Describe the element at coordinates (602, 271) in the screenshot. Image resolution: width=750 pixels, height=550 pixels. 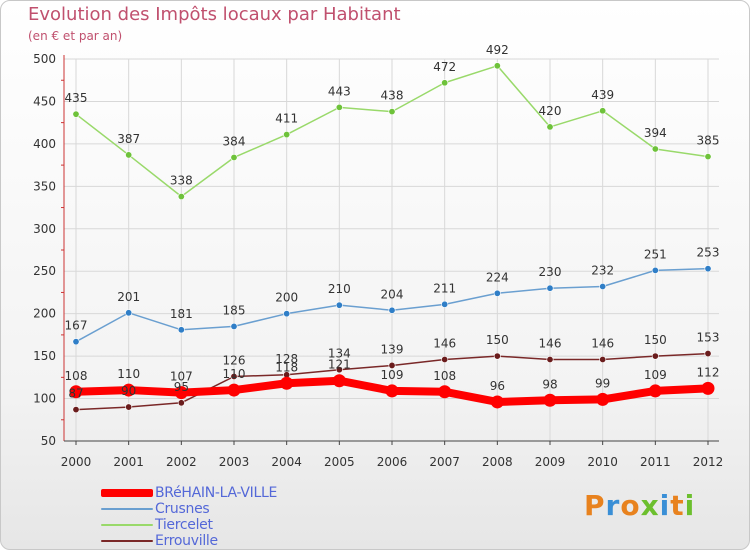
I see `data-label-1: 232` at that location.